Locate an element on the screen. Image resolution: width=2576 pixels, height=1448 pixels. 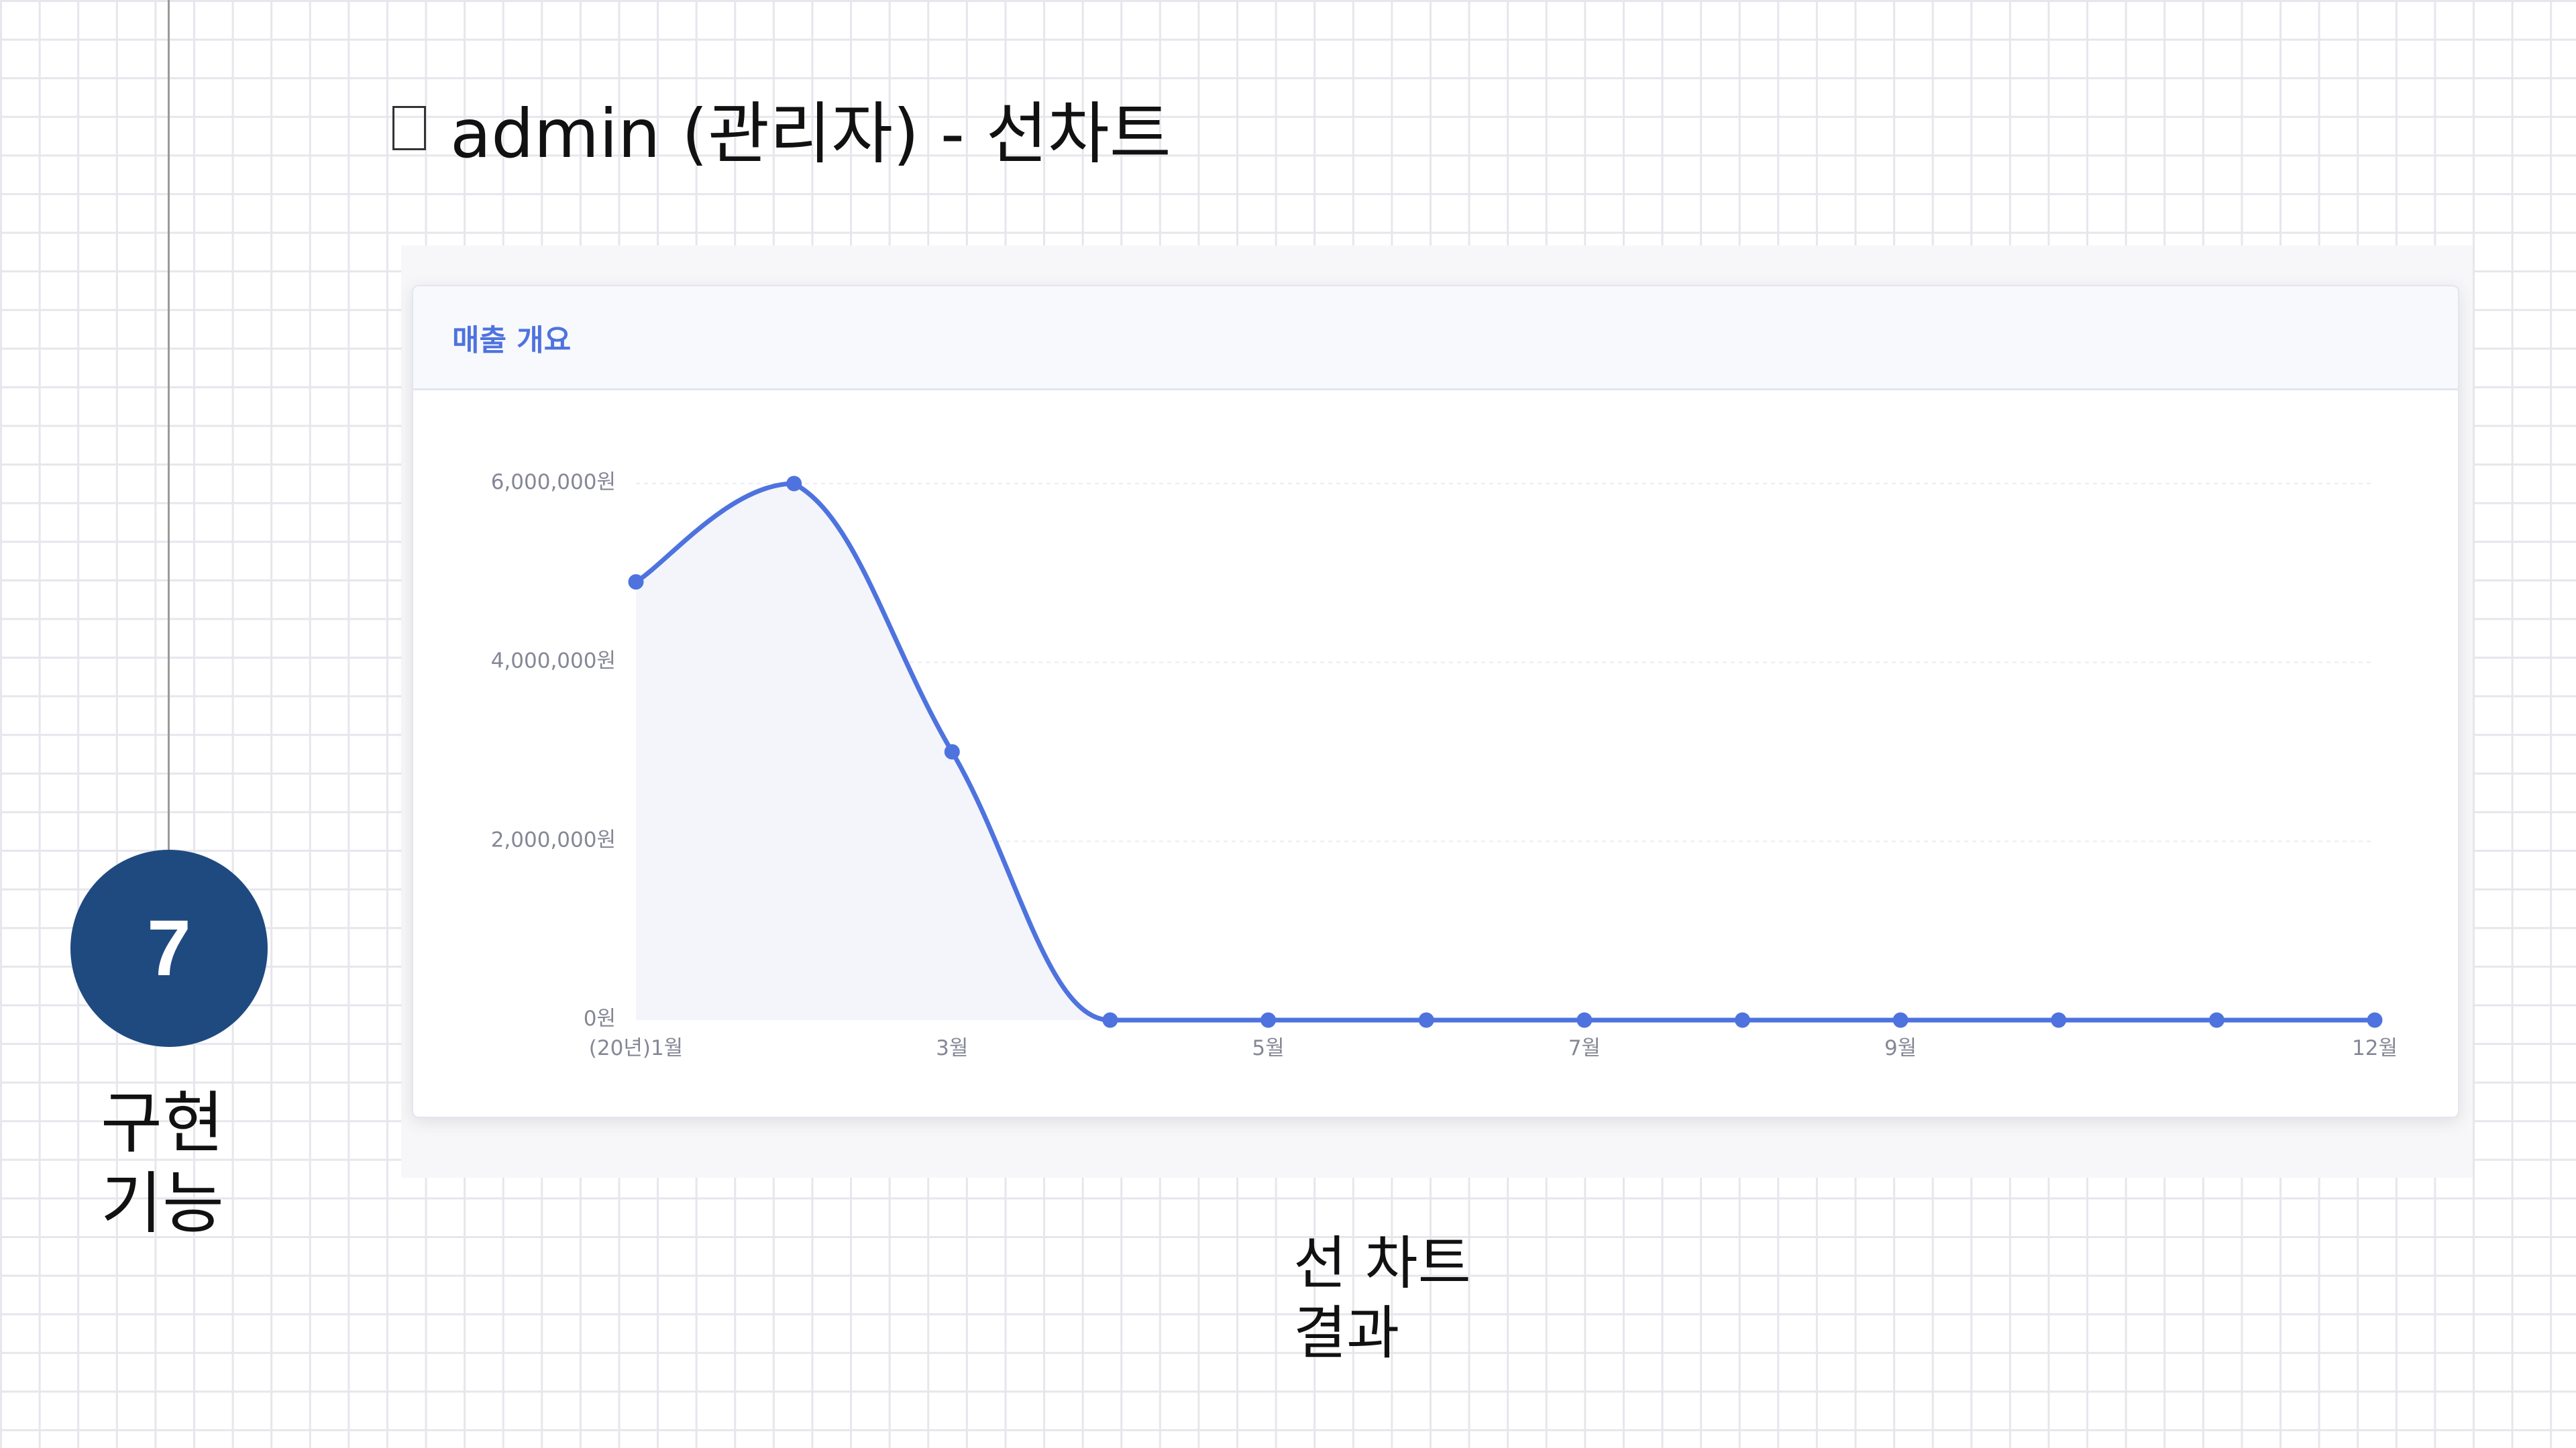
x-tick-label: 9월 is located at coordinates (1900, 1048).